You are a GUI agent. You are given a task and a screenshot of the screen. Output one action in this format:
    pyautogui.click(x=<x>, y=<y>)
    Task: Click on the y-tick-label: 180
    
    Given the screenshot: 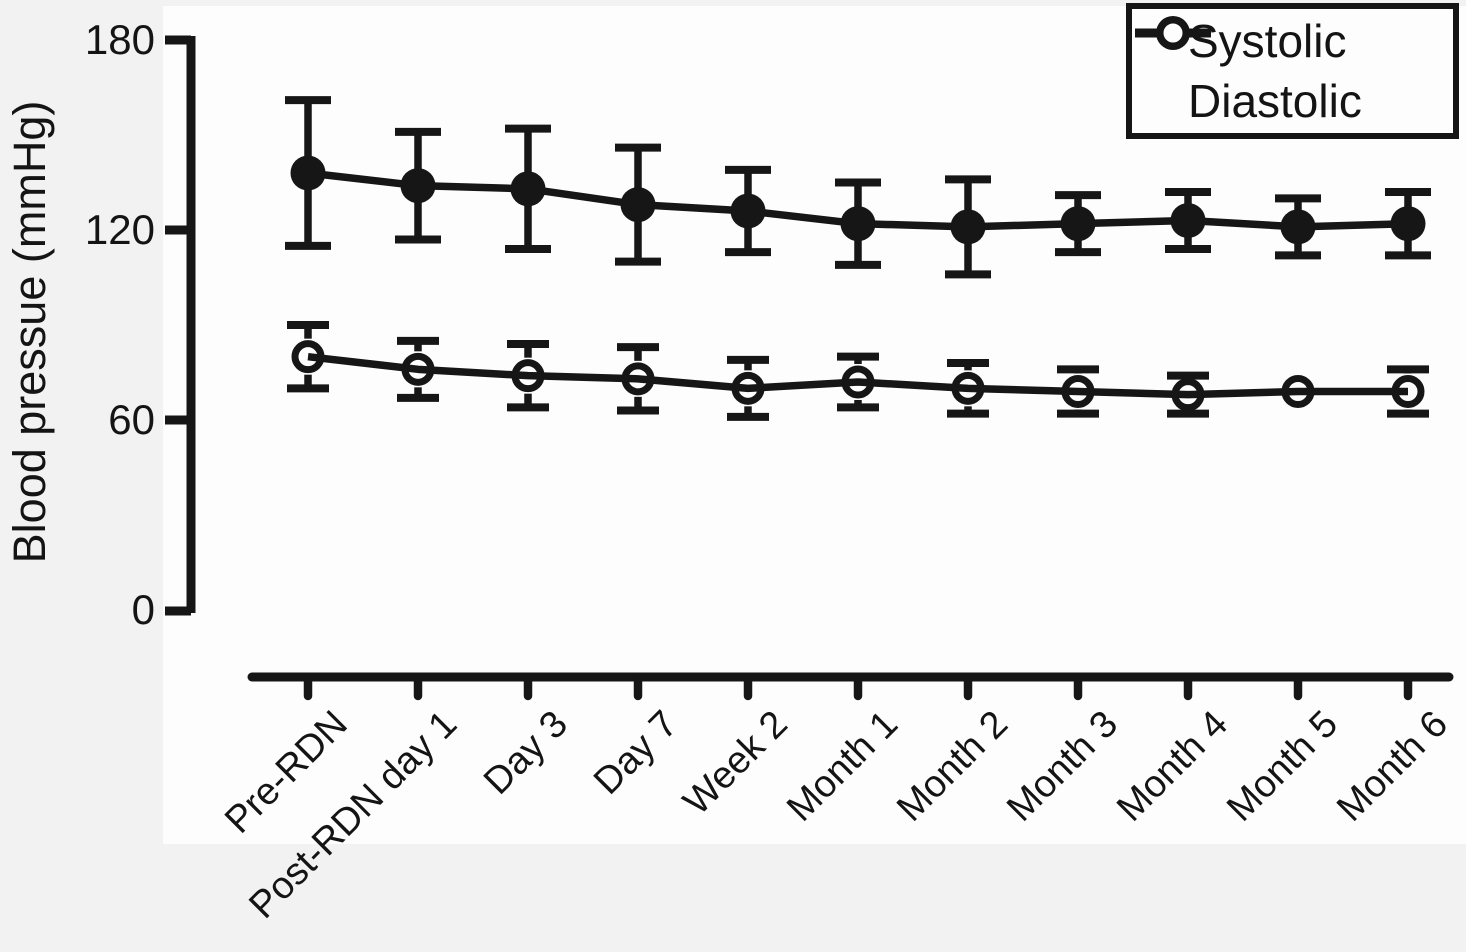 What is the action you would take?
    pyautogui.click(x=119, y=39)
    